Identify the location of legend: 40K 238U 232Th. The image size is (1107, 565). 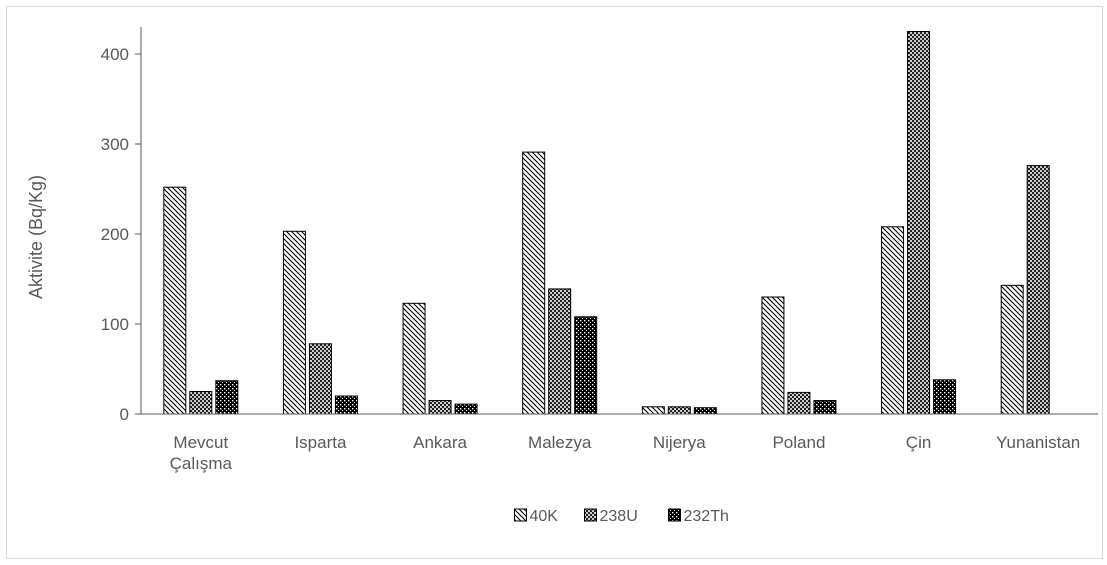
(621, 516).